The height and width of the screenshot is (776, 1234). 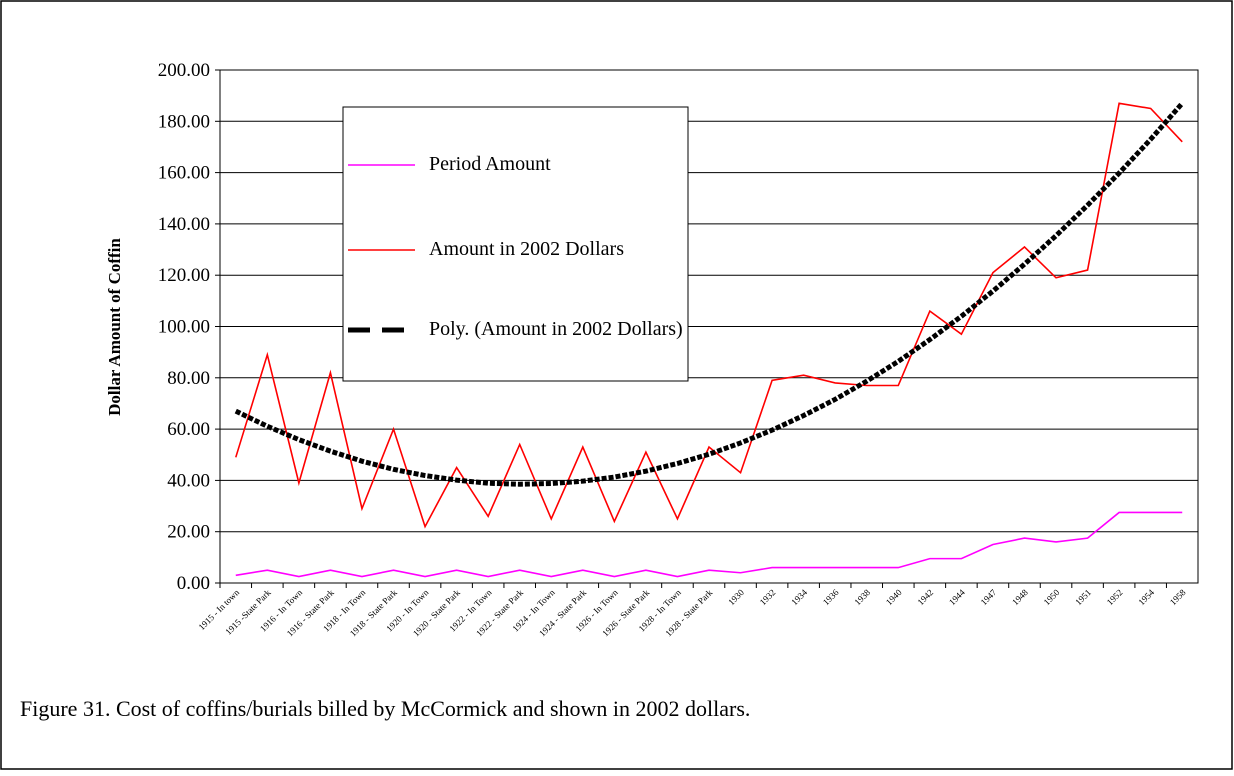 What do you see at coordinates (184, 173) in the screenshot?
I see `y-tick-label: 160.00` at bounding box center [184, 173].